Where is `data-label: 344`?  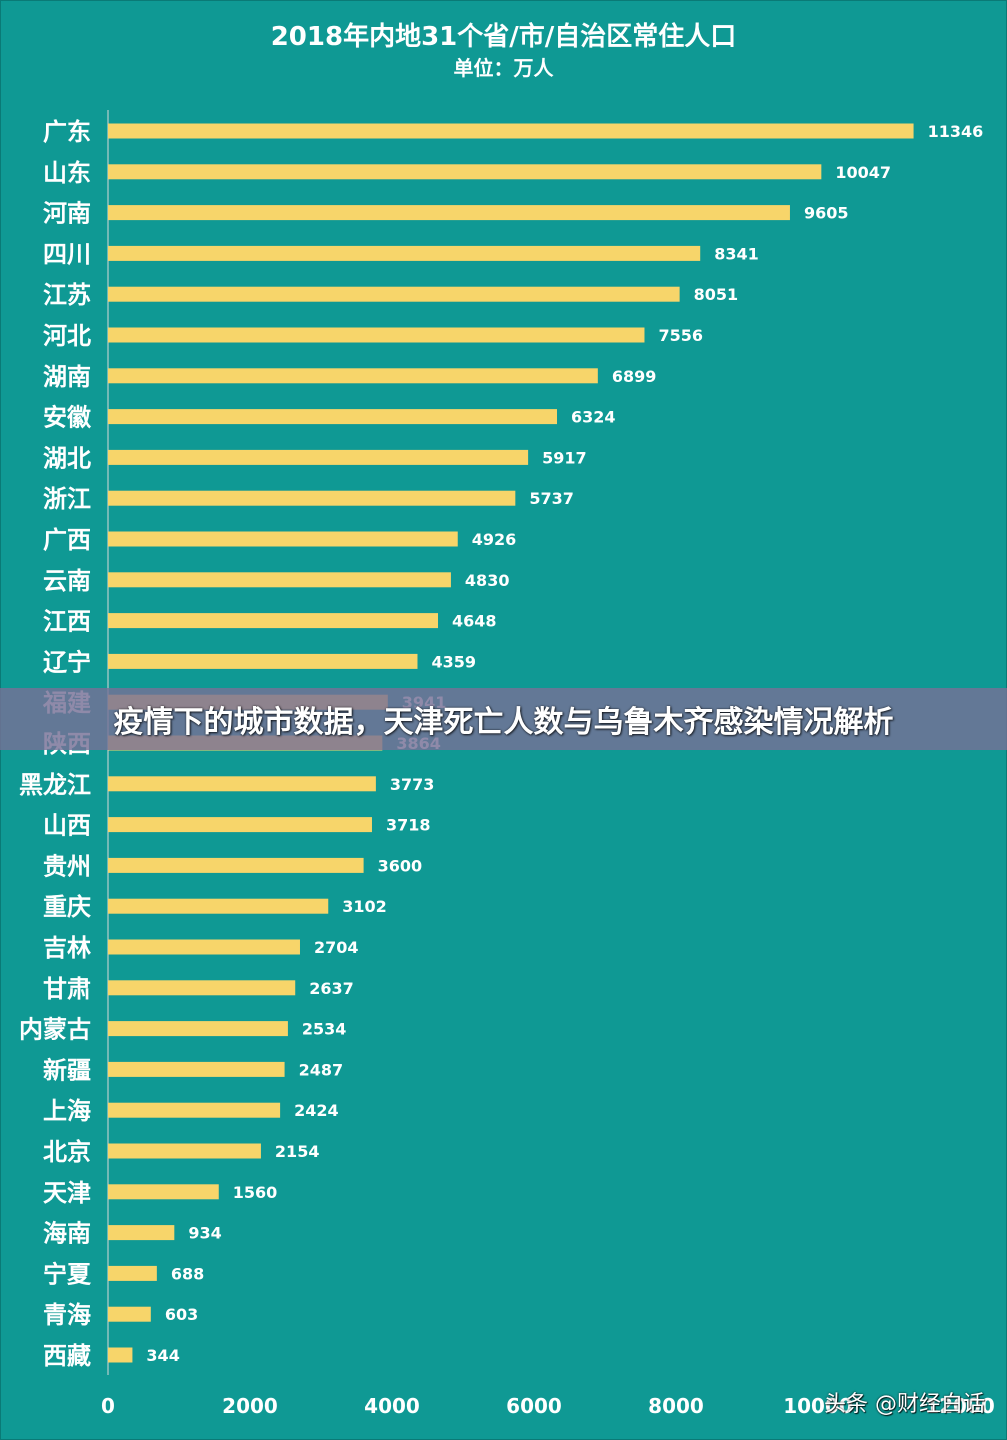
data-label: 344 is located at coordinates (162, 1355).